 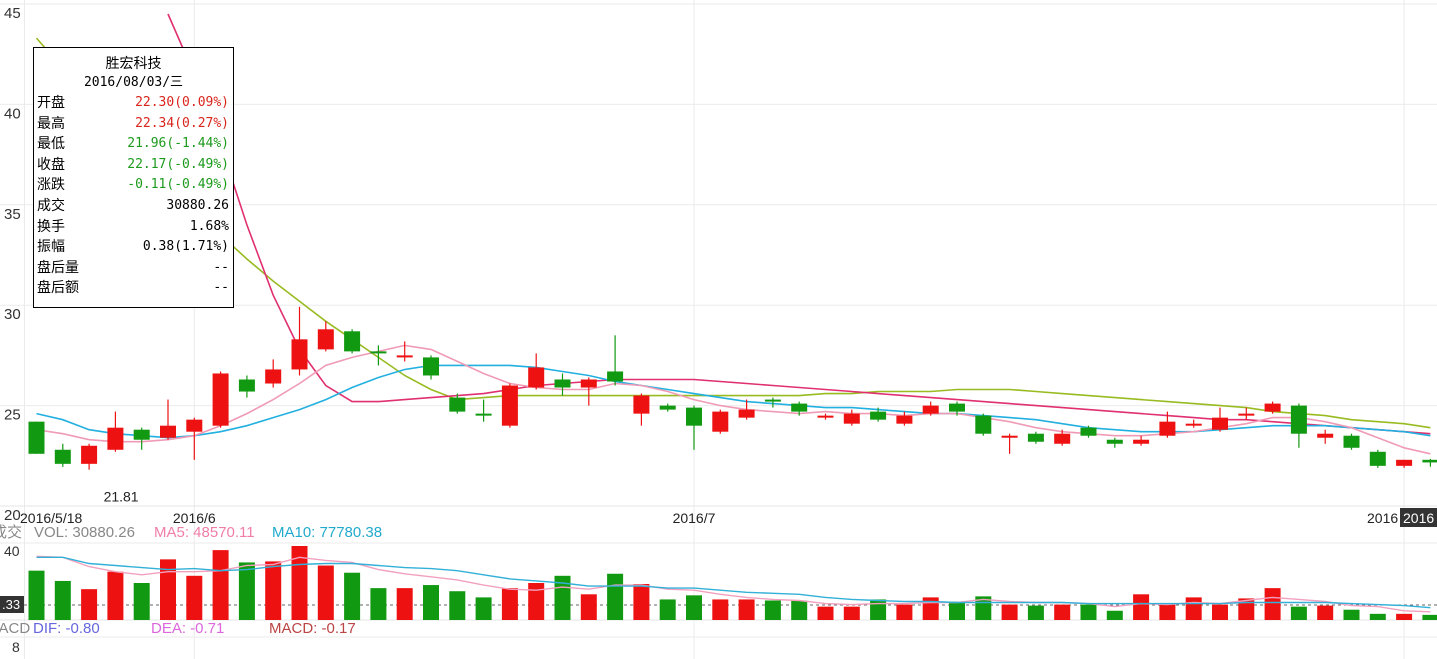 I want to click on tooltip-label: 涨跌, so click(x=51, y=185).